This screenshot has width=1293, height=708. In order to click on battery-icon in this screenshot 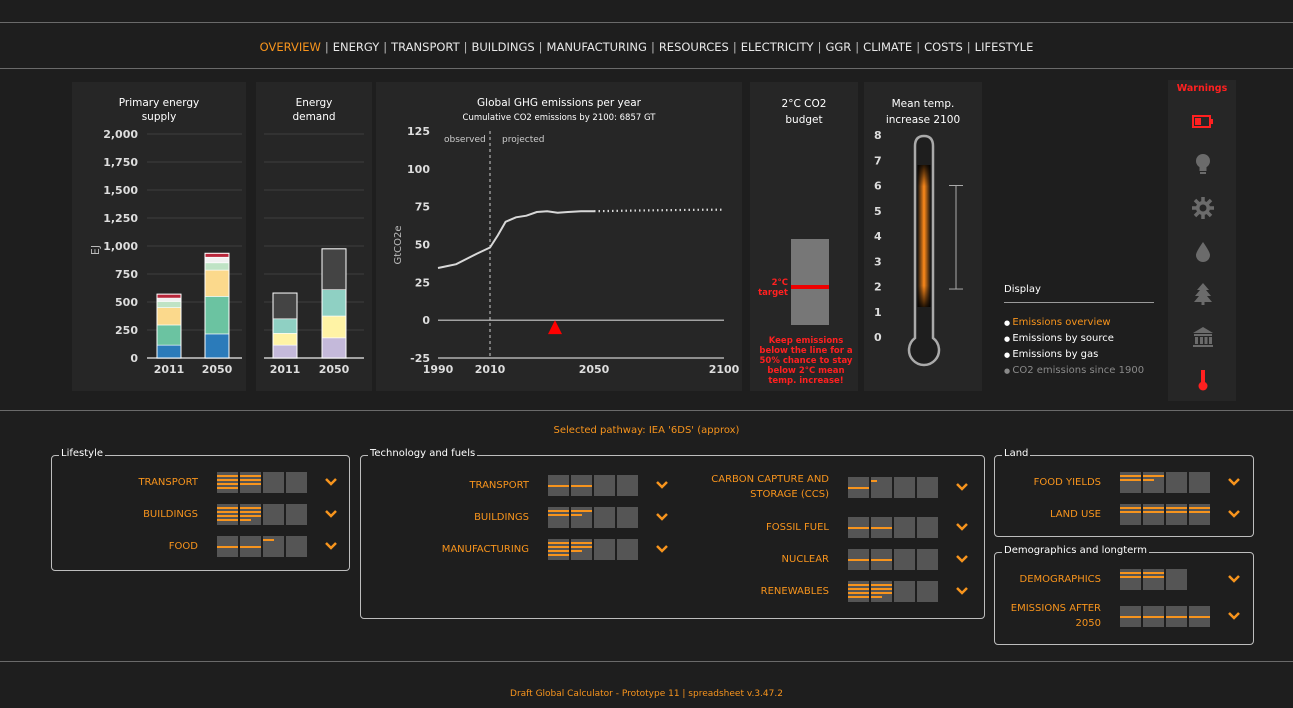, I will do `click(1203, 122)`.